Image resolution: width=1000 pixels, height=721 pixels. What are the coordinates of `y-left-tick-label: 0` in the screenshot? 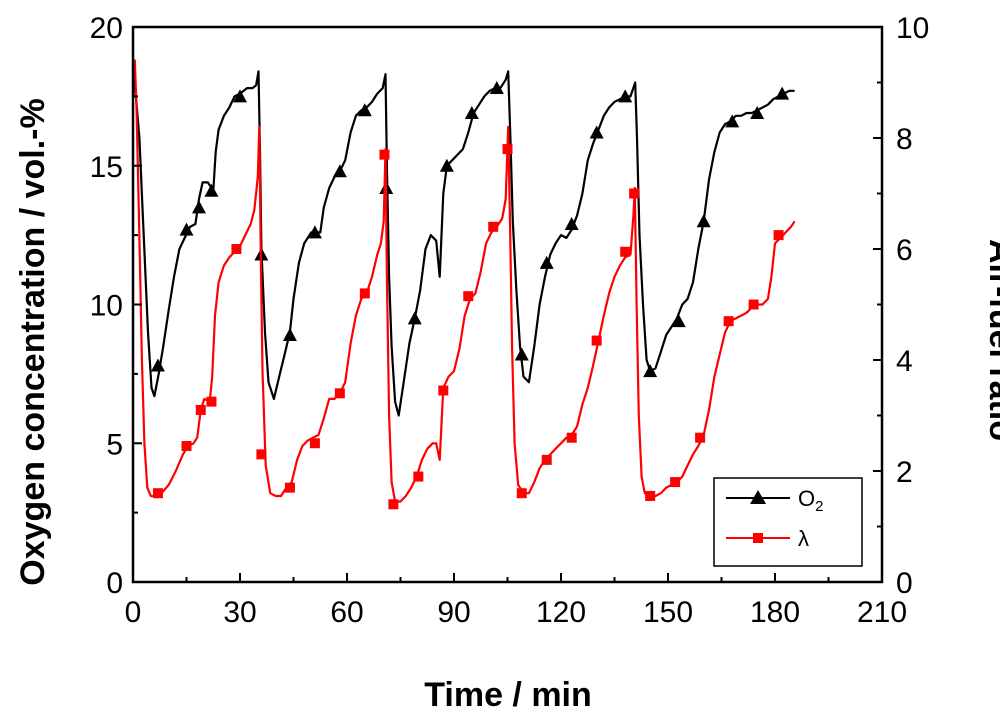 It's located at (114, 583).